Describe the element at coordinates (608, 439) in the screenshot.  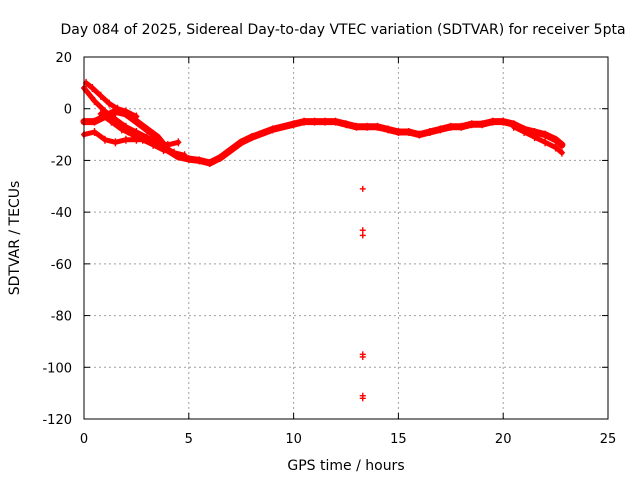
I see `x-tick-label: 25` at that location.